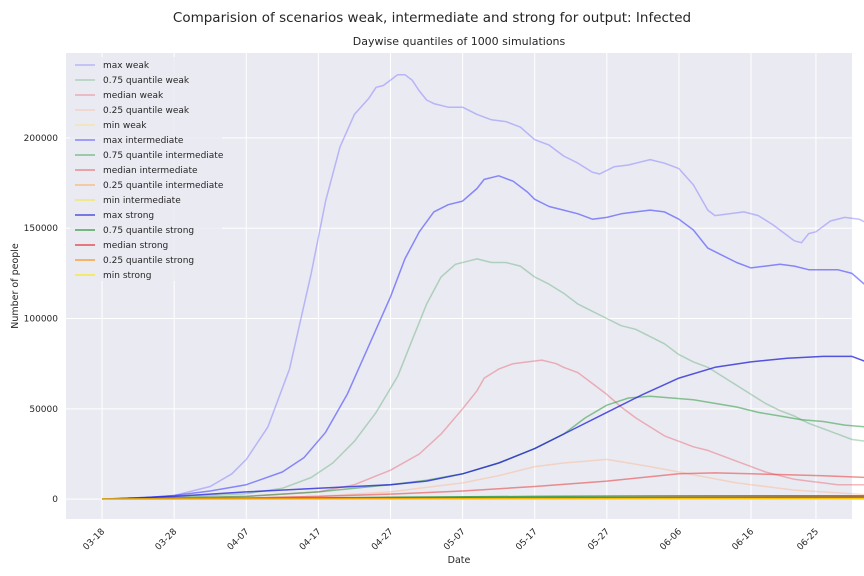  What do you see at coordinates (143, 141) in the screenshot?
I see `legend-label: max intermediate` at bounding box center [143, 141].